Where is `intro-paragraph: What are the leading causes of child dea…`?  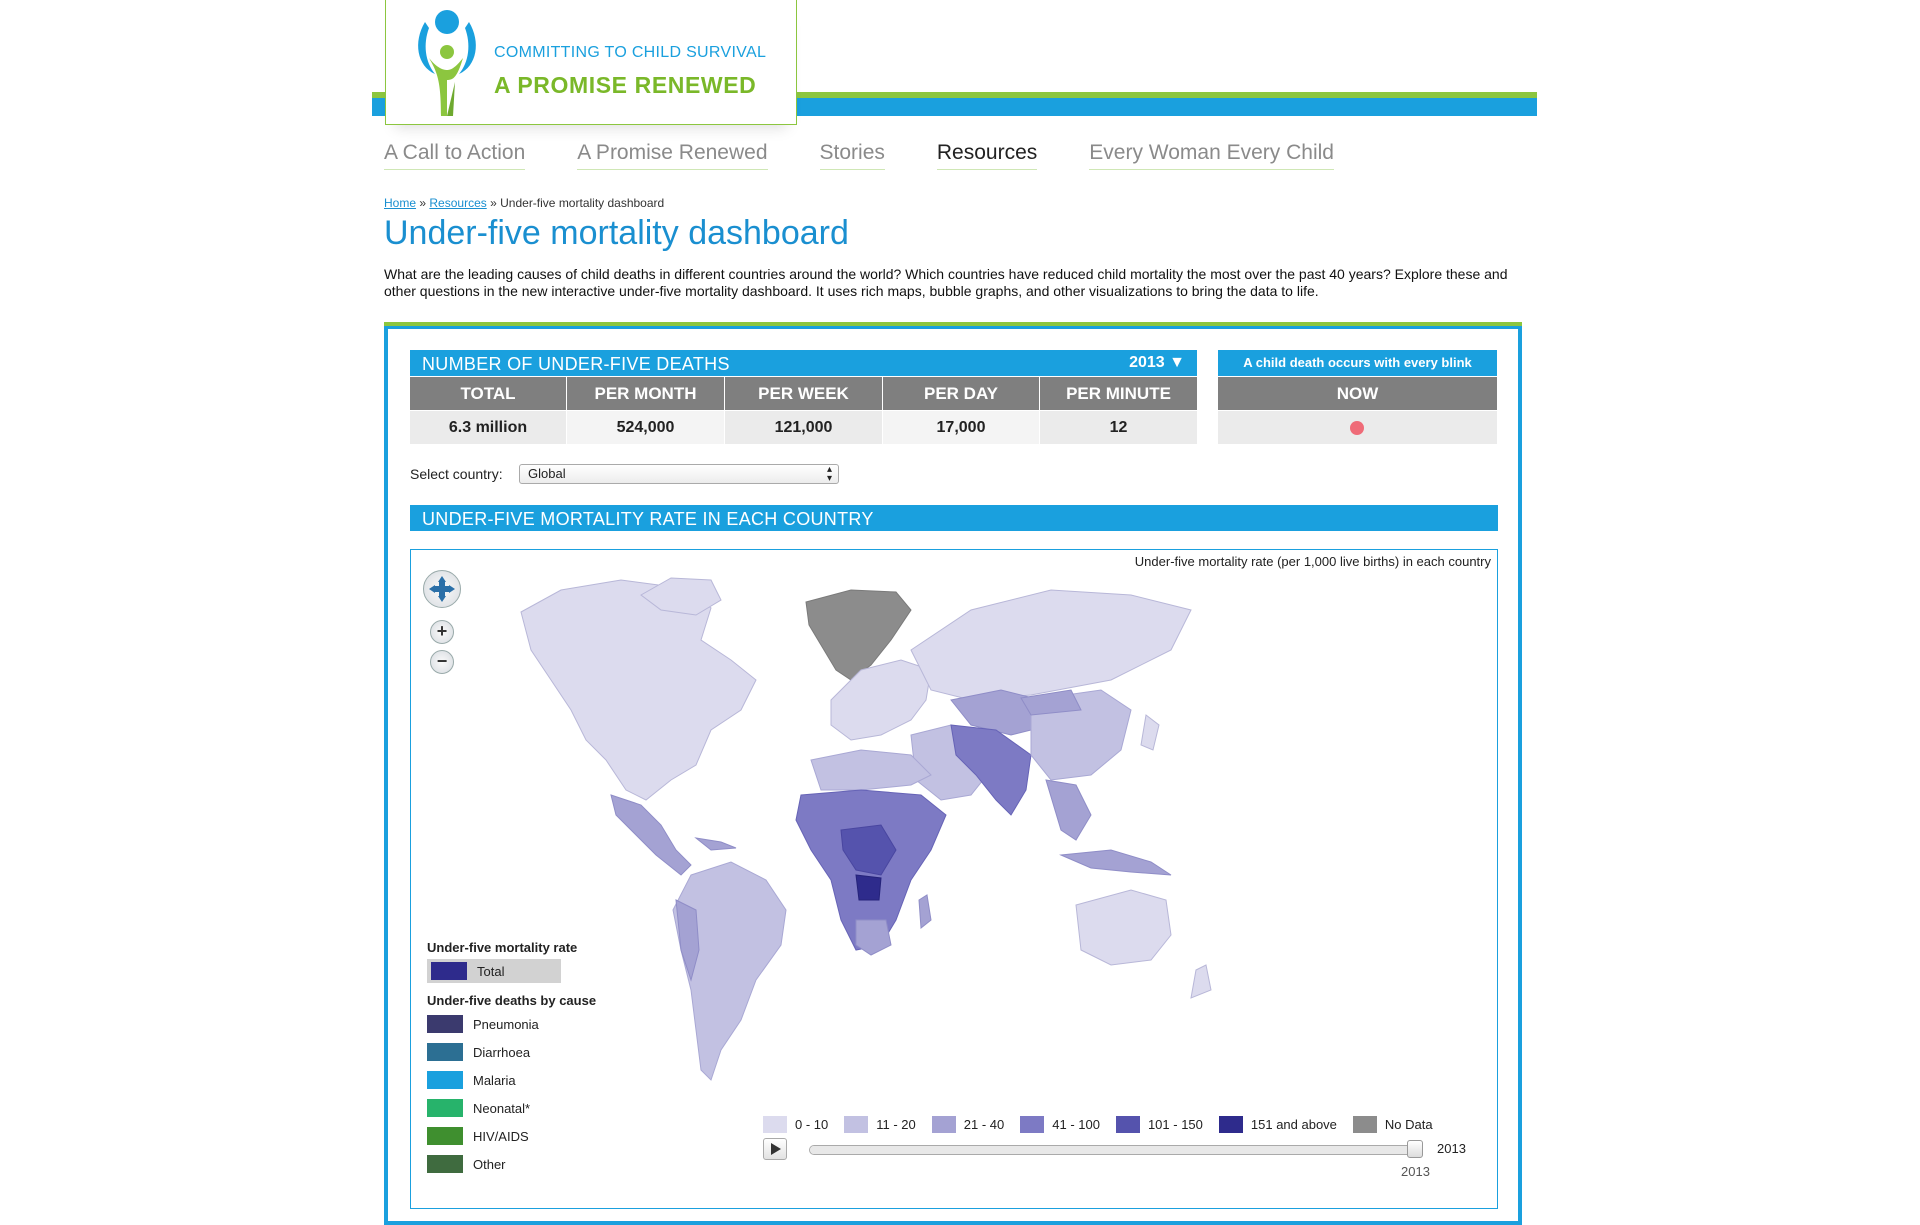 intro-paragraph: What are the leading causes of child dea… is located at coordinates (946, 282).